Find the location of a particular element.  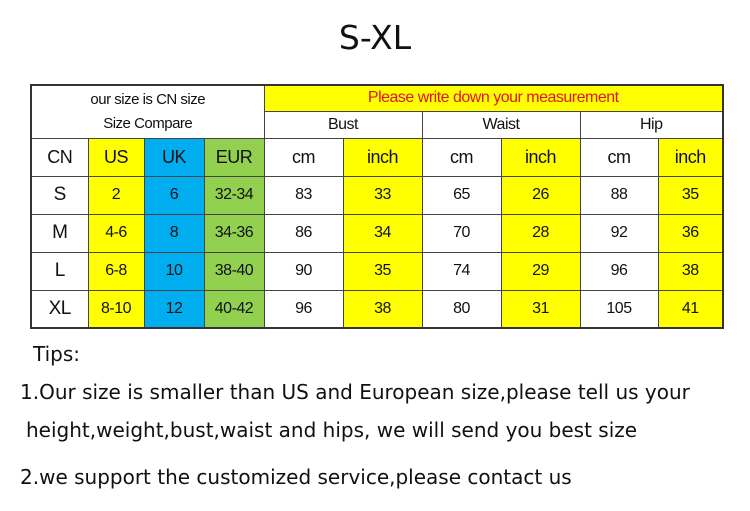

table-cell: 33 is located at coordinates (382, 195).